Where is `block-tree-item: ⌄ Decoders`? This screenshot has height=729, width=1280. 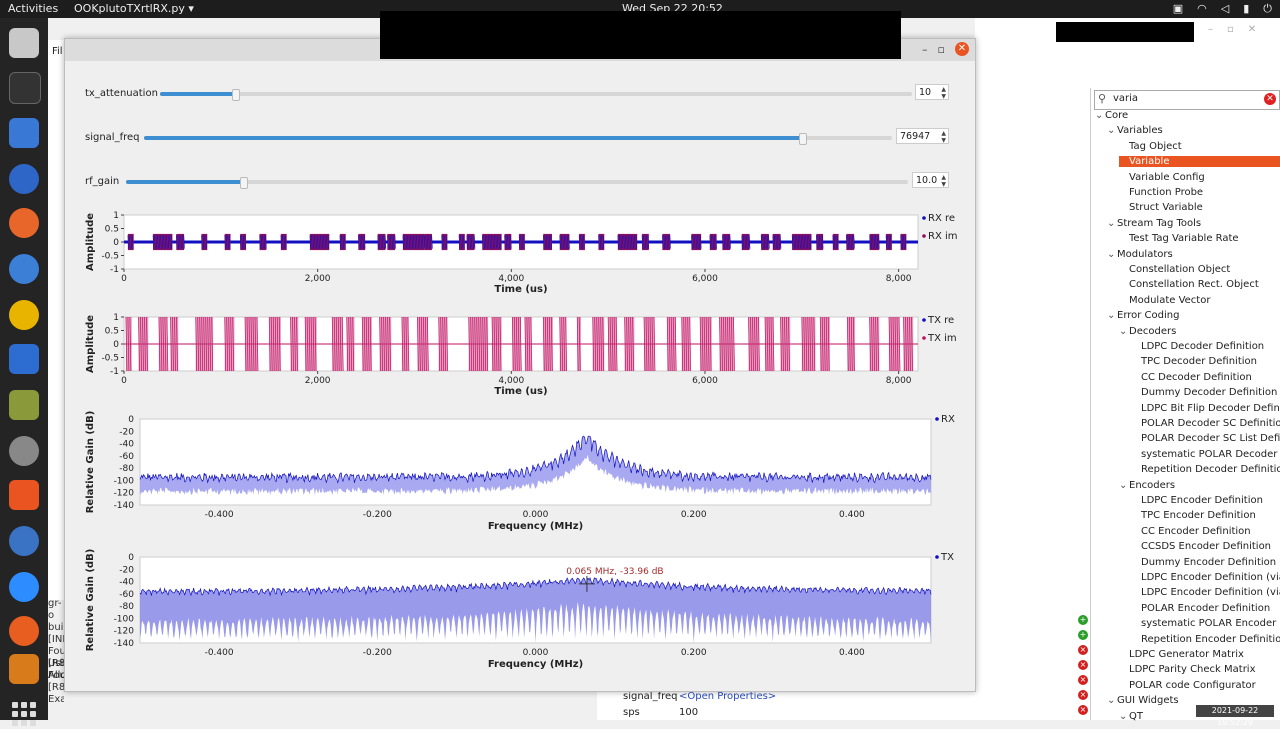 block-tree-item: ⌄ Decoders is located at coordinates (1147, 331).